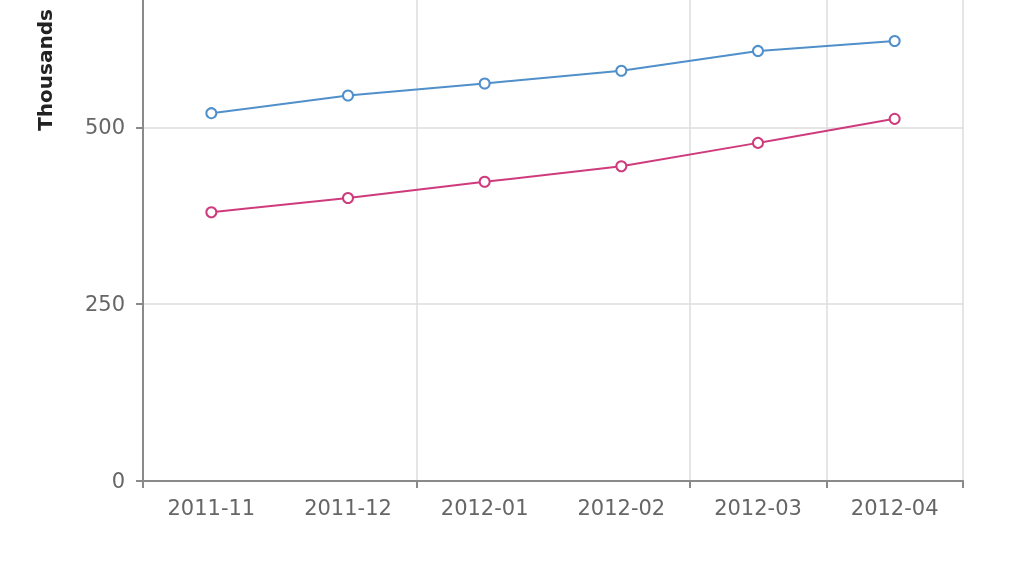  Describe the element at coordinates (45, 70) in the screenshot. I see `y-axis-title: Thousands` at that location.